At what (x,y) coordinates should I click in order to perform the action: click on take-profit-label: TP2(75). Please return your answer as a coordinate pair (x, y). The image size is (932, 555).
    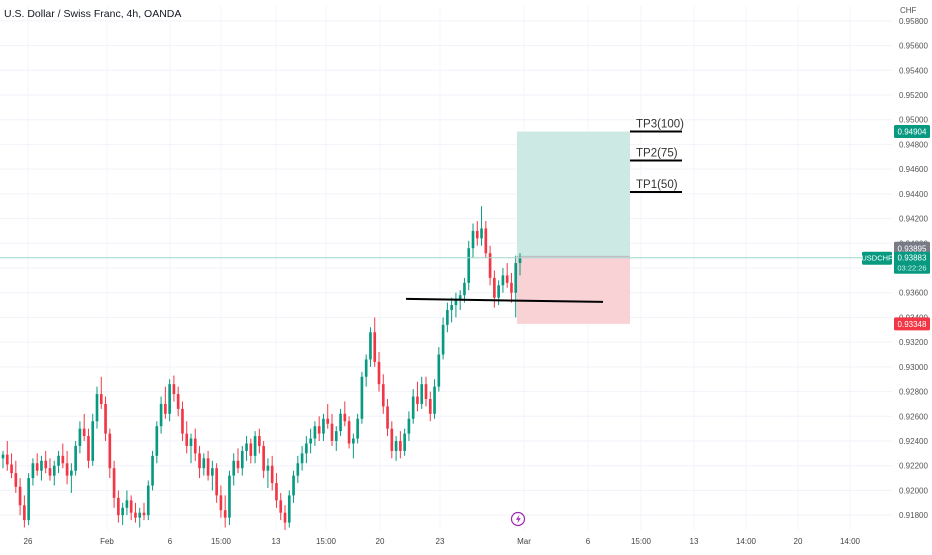
    Looking at the image, I should click on (657, 153).